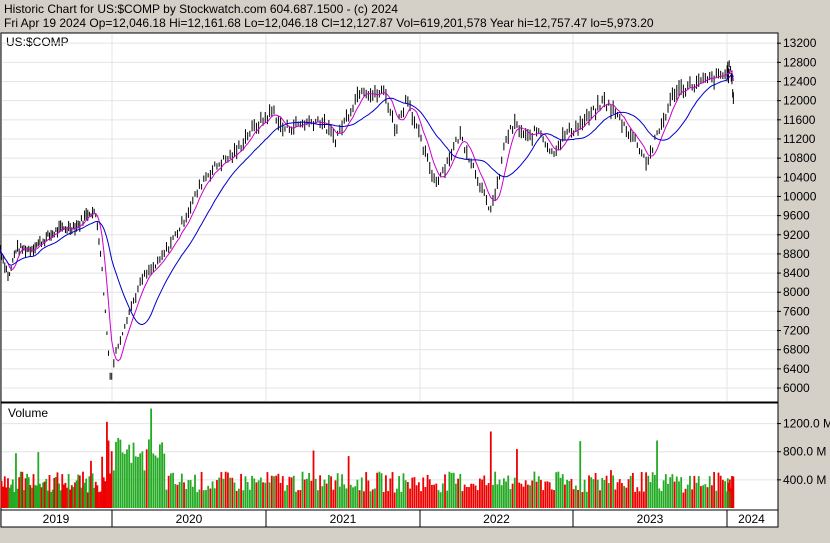 Image resolution: width=830 pixels, height=543 pixels. What do you see at coordinates (806, 424) in the screenshot?
I see `volume-tick-label: 1200.0 M` at bounding box center [806, 424].